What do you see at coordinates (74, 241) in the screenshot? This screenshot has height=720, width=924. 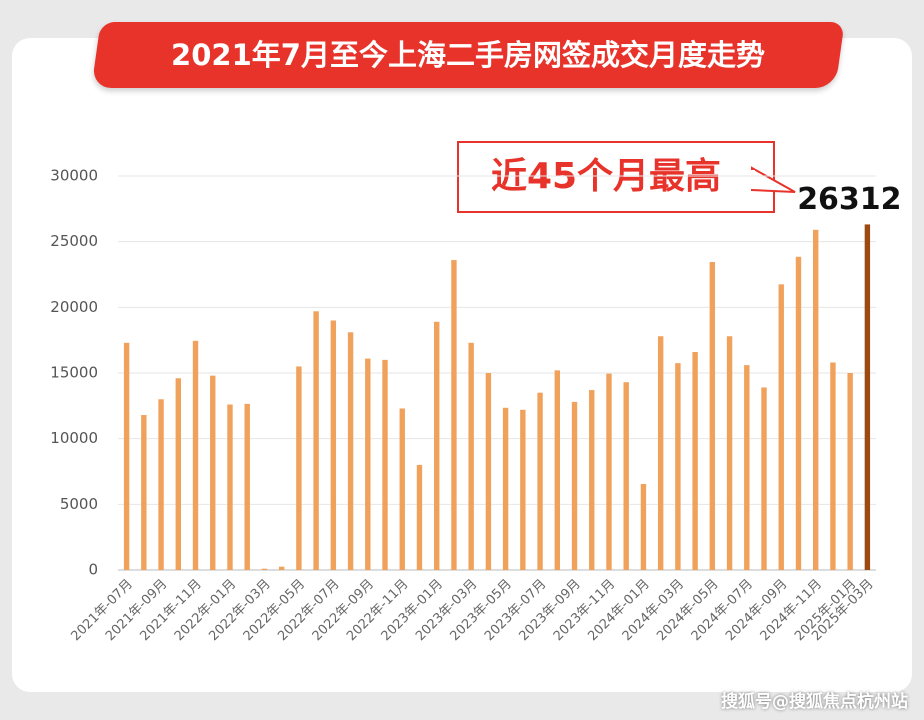 I see `y-tick-label: 25000` at bounding box center [74, 241].